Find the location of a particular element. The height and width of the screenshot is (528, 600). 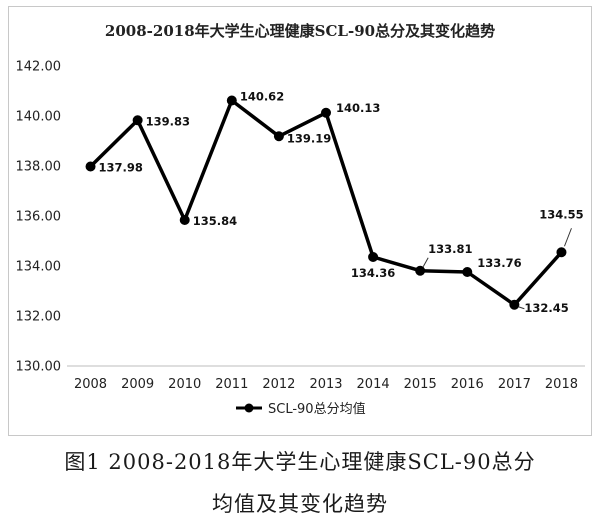

x-tick-label: 2018 is located at coordinates (561, 384).